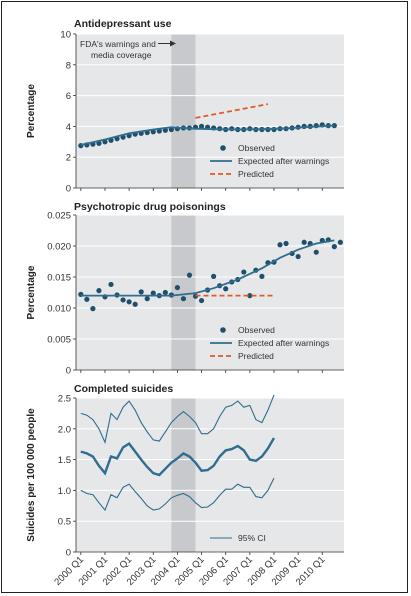 The height and width of the screenshot is (596, 411). What do you see at coordinates (150, 207) in the screenshot?
I see `chart-title: Psychotropic drug poisonings` at bounding box center [150, 207].